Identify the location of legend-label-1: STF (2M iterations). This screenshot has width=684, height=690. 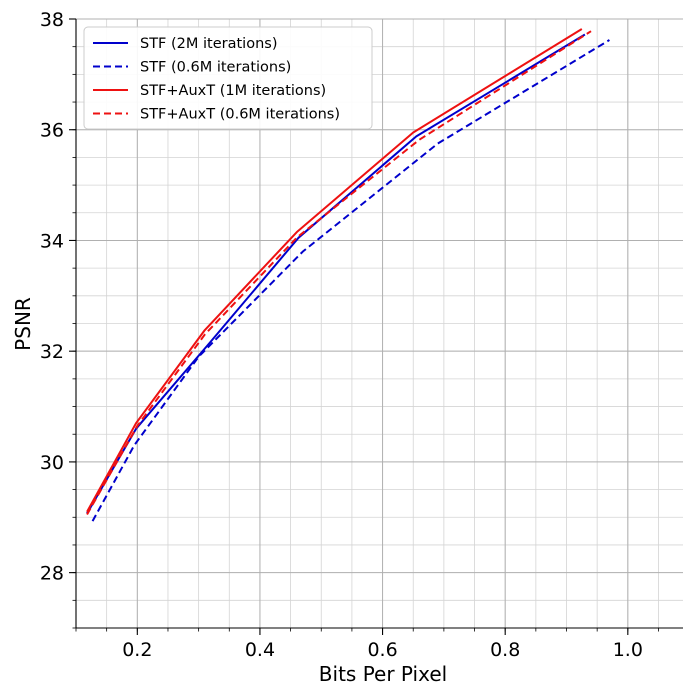
(208, 44).